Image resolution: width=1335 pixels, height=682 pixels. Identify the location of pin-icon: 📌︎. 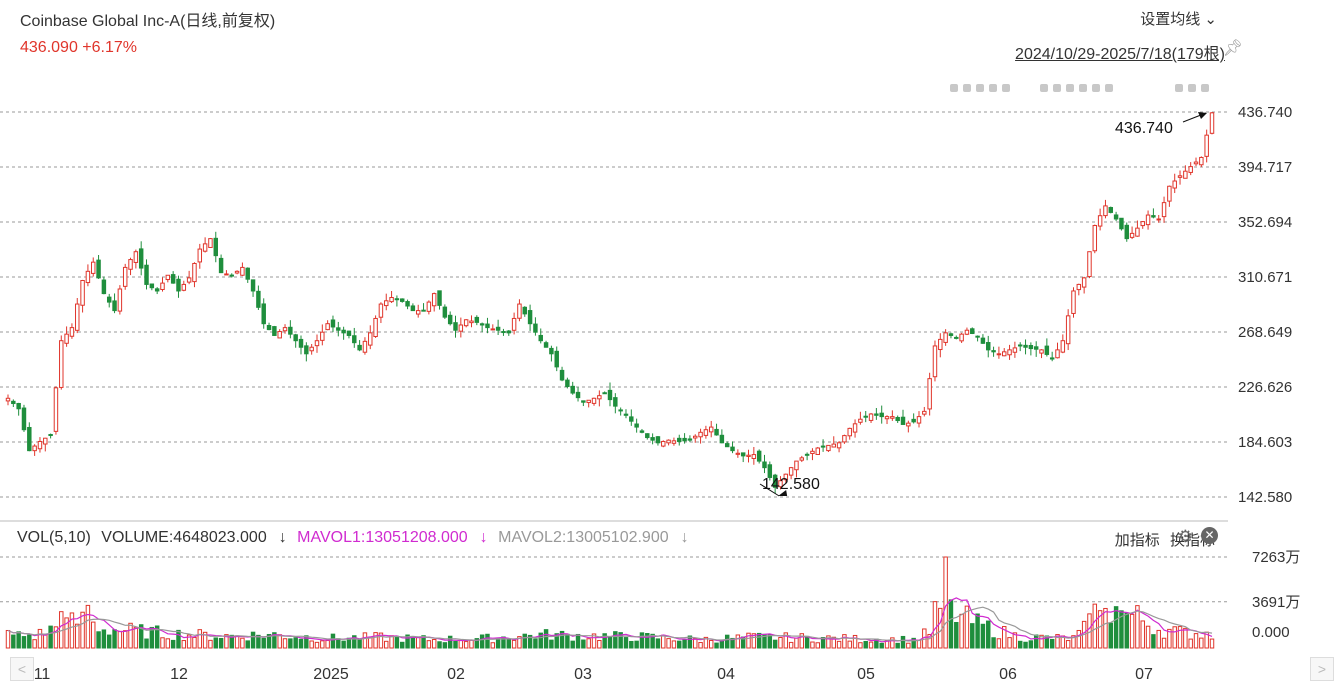
(1232, 48).